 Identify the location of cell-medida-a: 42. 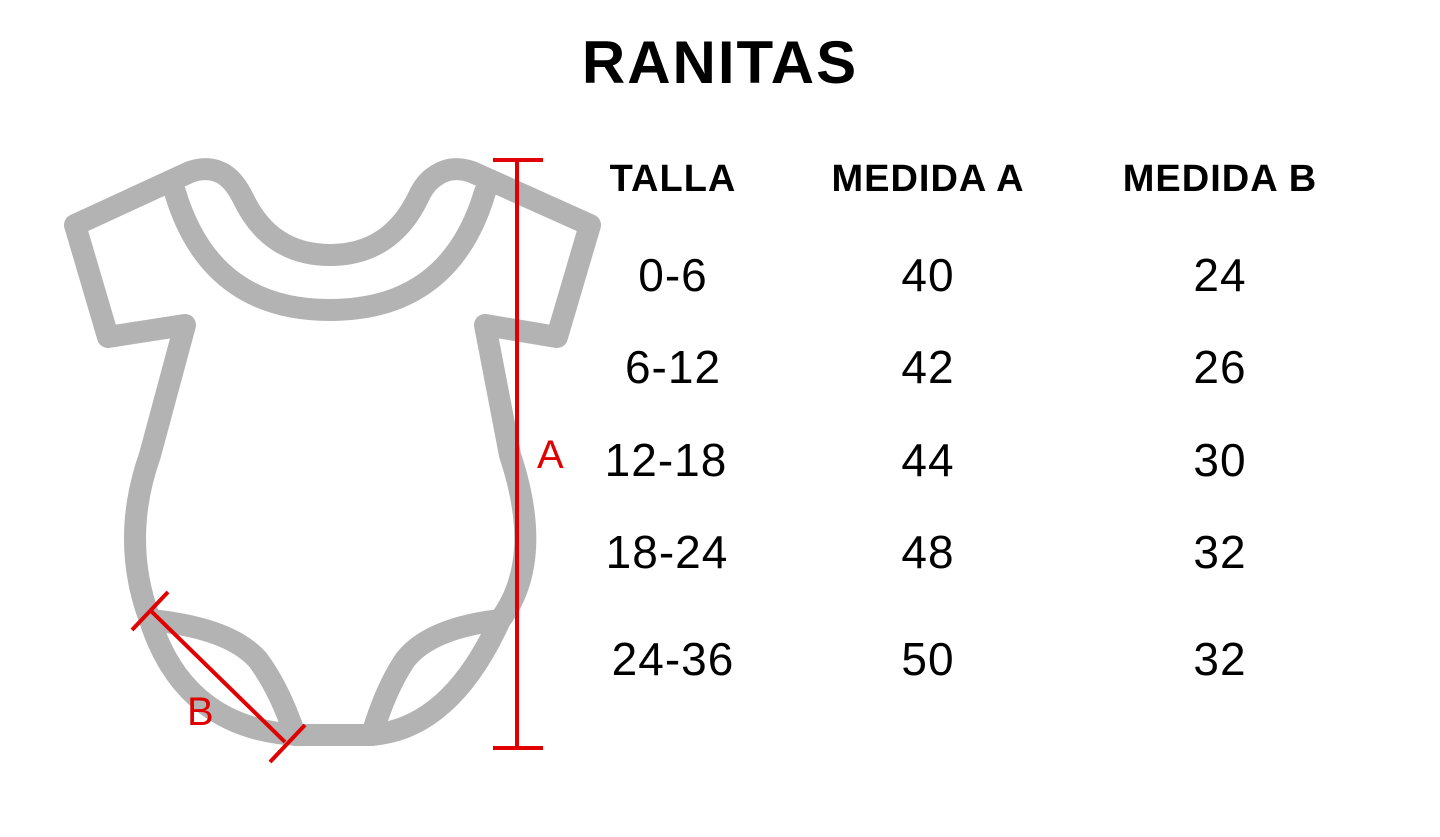
(928, 367).